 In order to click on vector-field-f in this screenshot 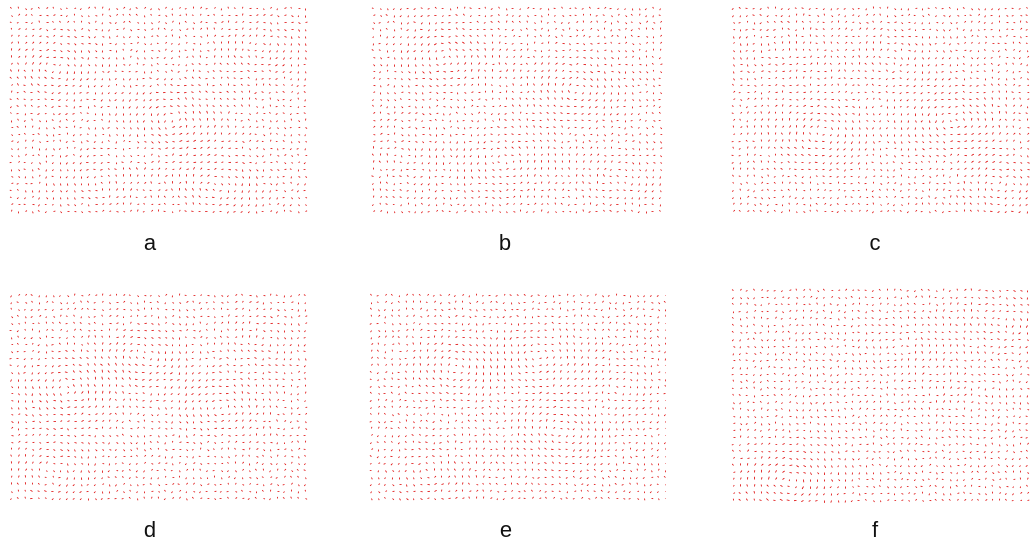, I will do `click(880, 395)`.